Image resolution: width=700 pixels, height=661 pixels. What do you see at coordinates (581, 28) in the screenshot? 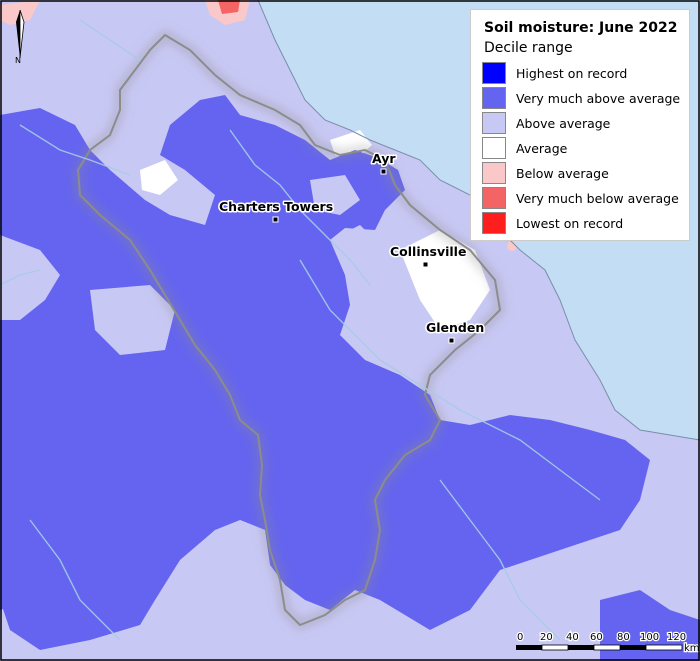
I see `legend-title: Soil moisture: June 2022` at bounding box center [581, 28].